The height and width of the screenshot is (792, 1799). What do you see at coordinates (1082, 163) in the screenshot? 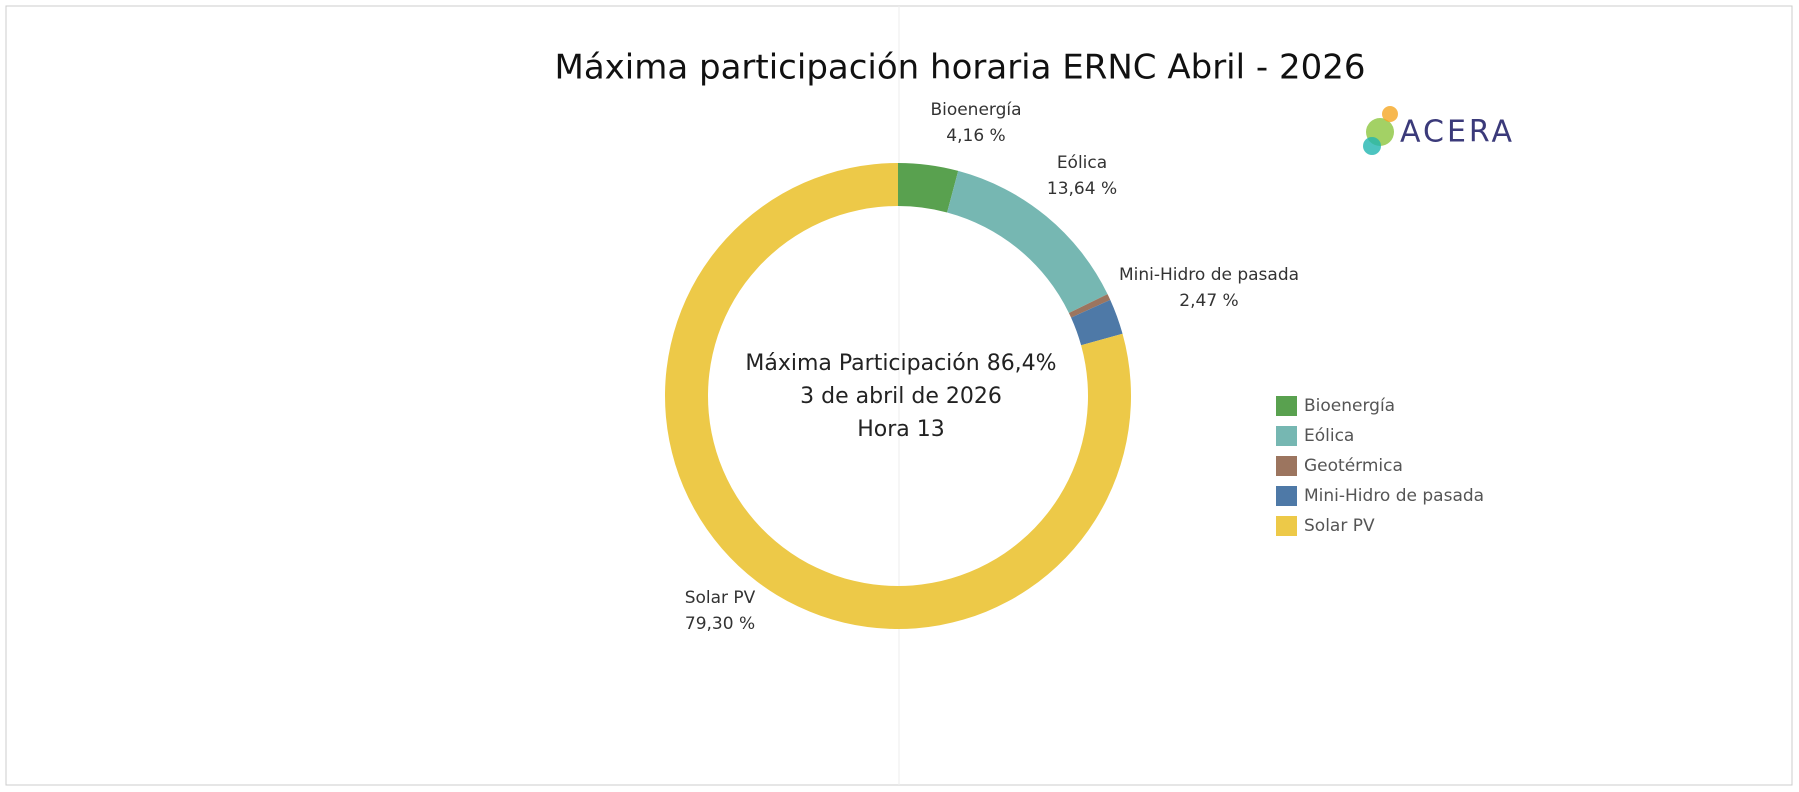
I see `slice-label: Eólica` at bounding box center [1082, 163].